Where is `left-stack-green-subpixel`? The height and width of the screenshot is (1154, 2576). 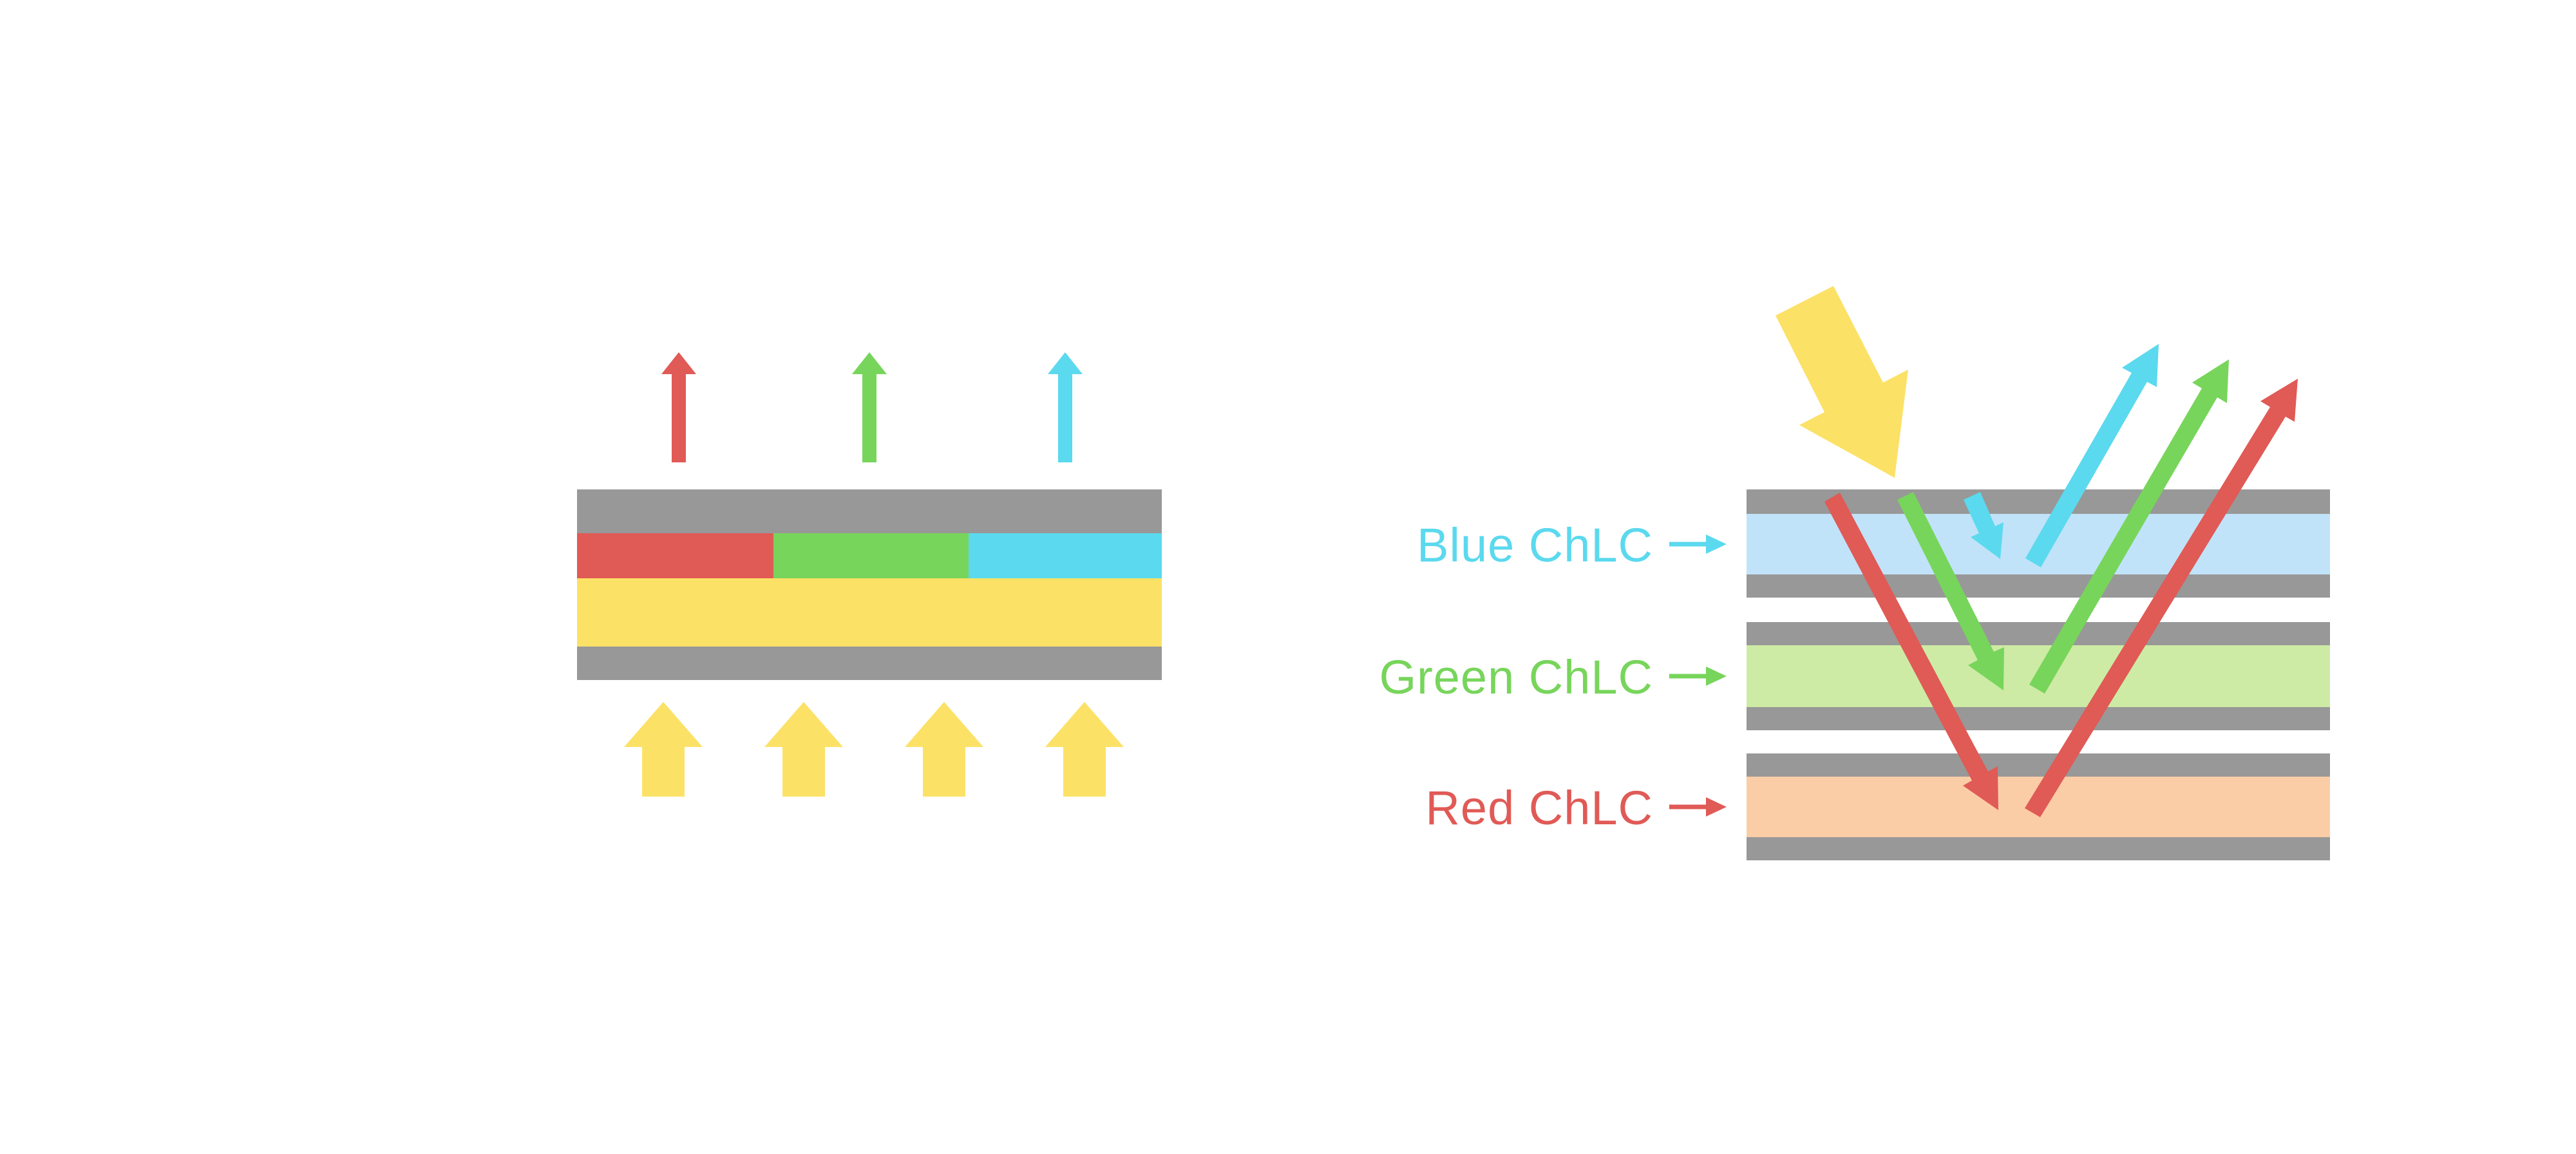 left-stack-green-subpixel is located at coordinates (871, 555).